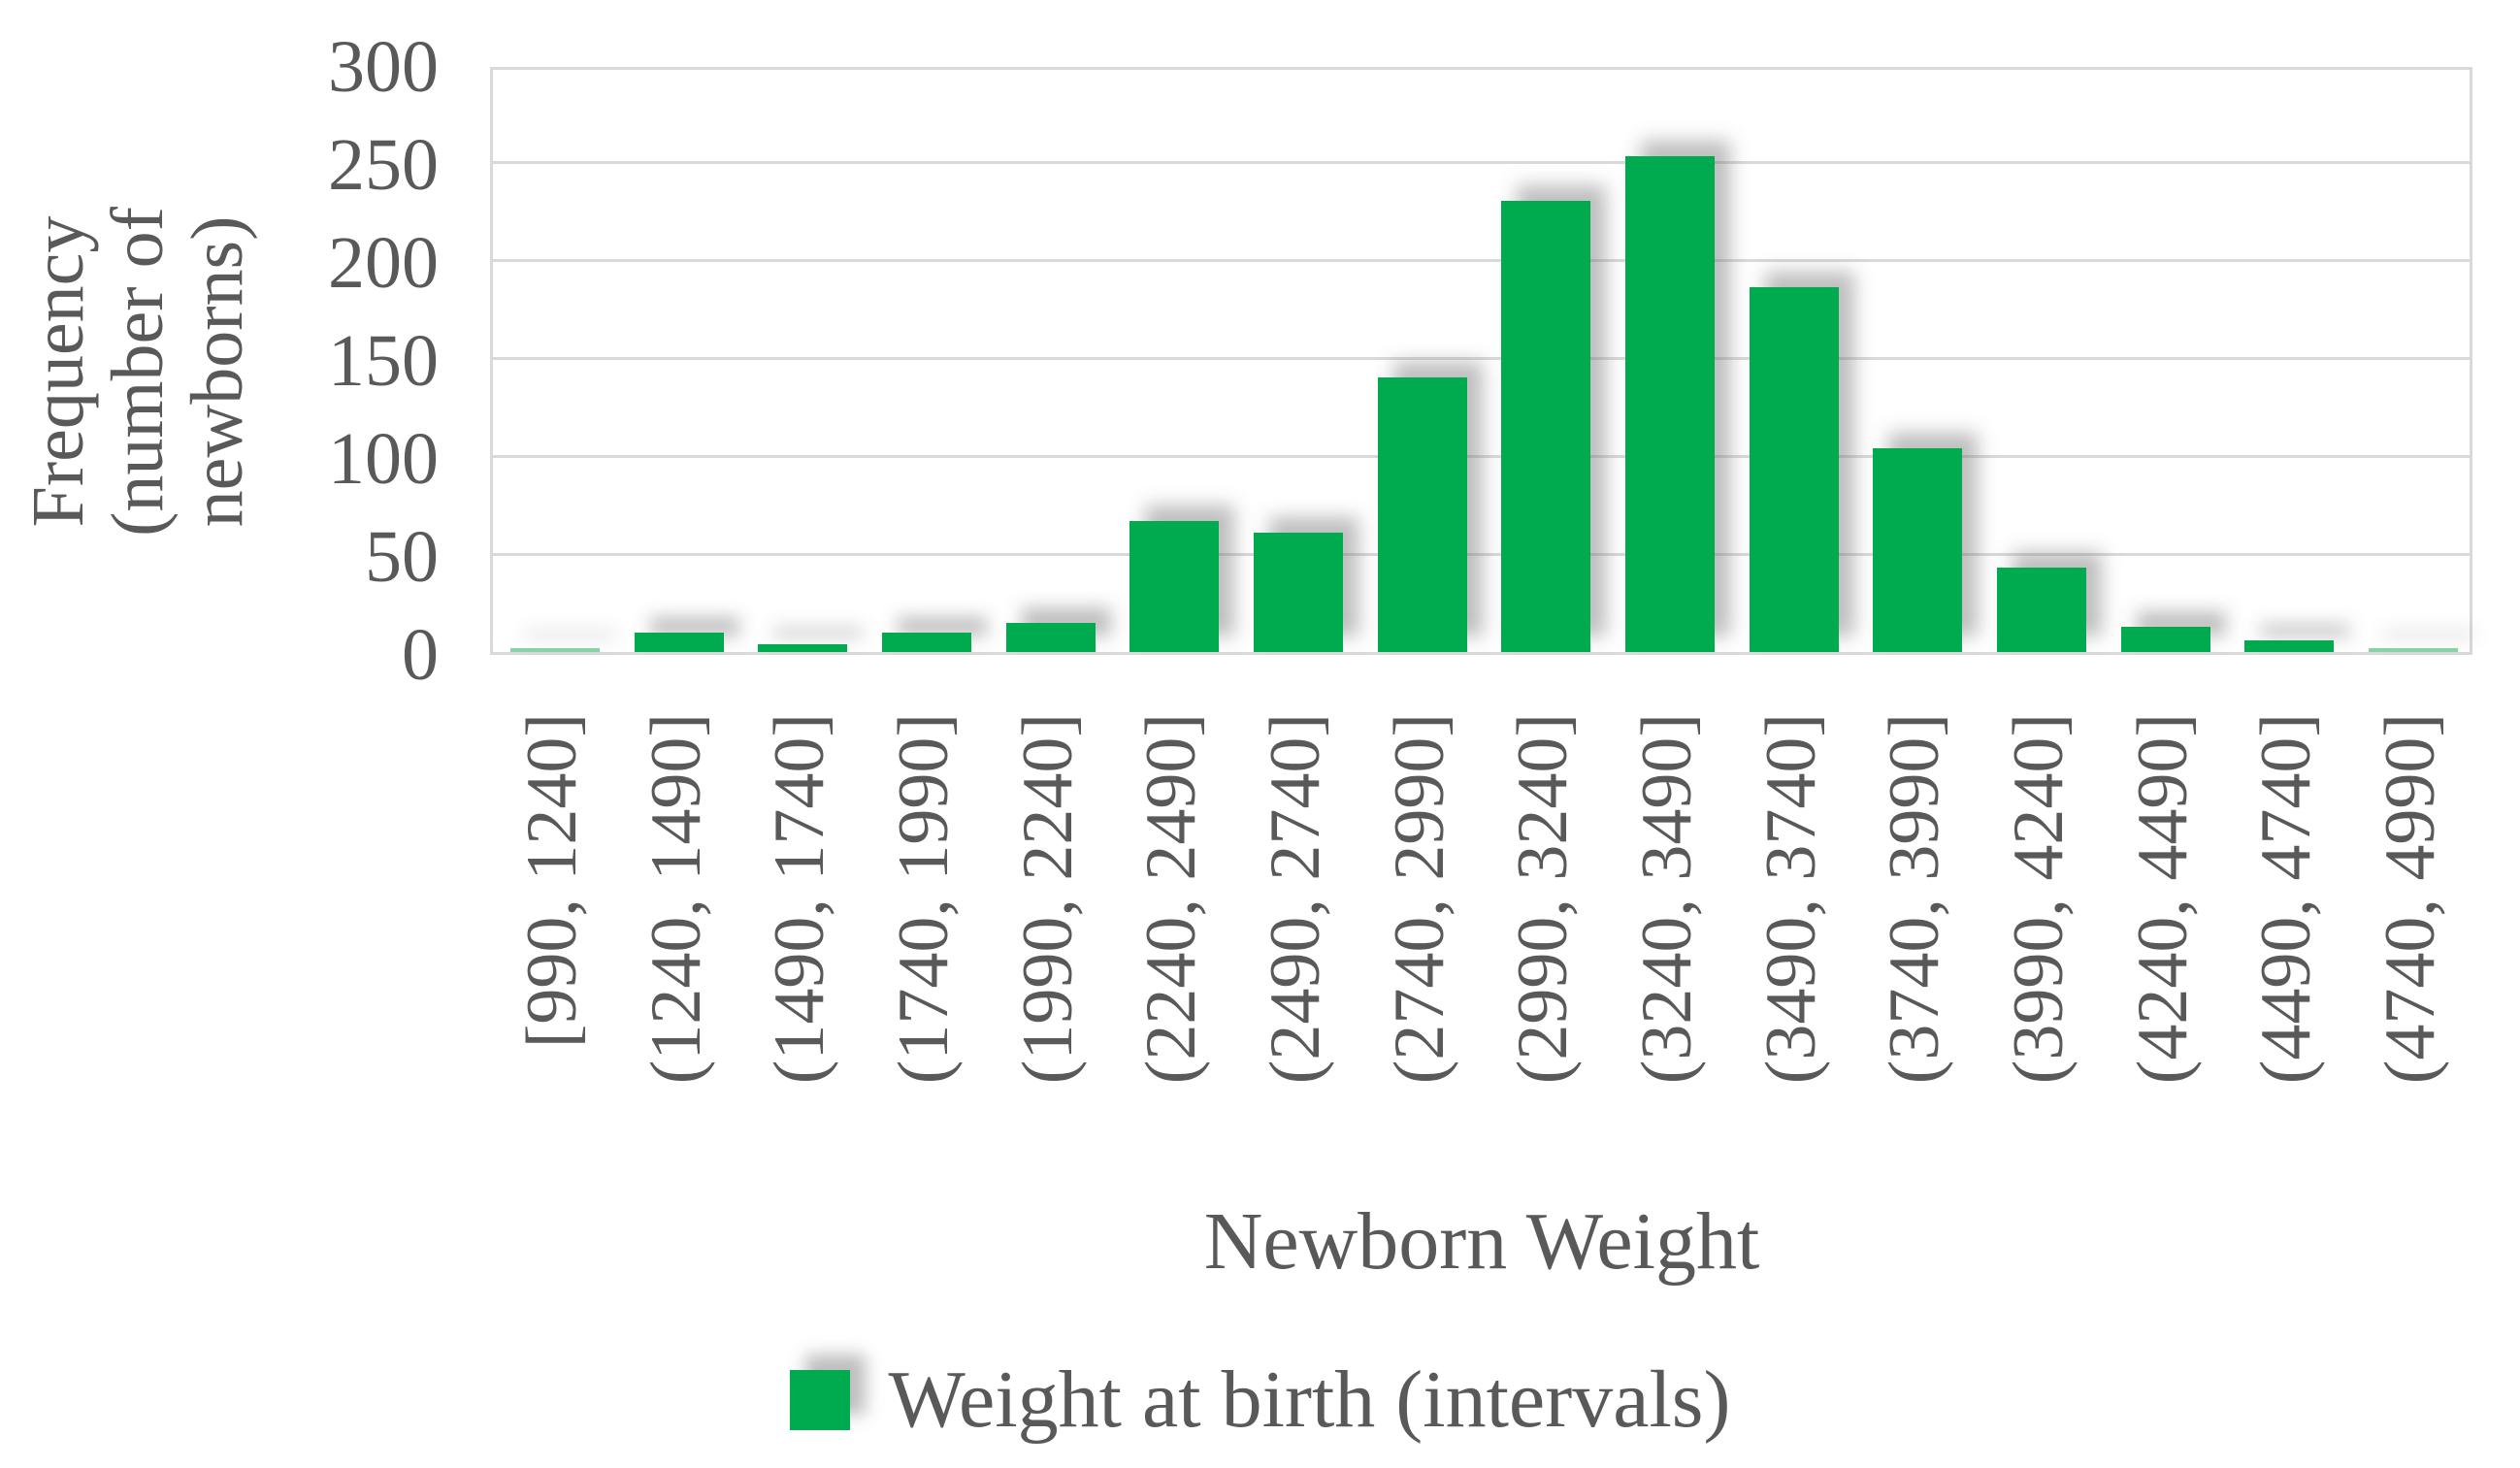  I want to click on x-tick-(2240, 2490]: (2240, 2490], so click(1171, 899).